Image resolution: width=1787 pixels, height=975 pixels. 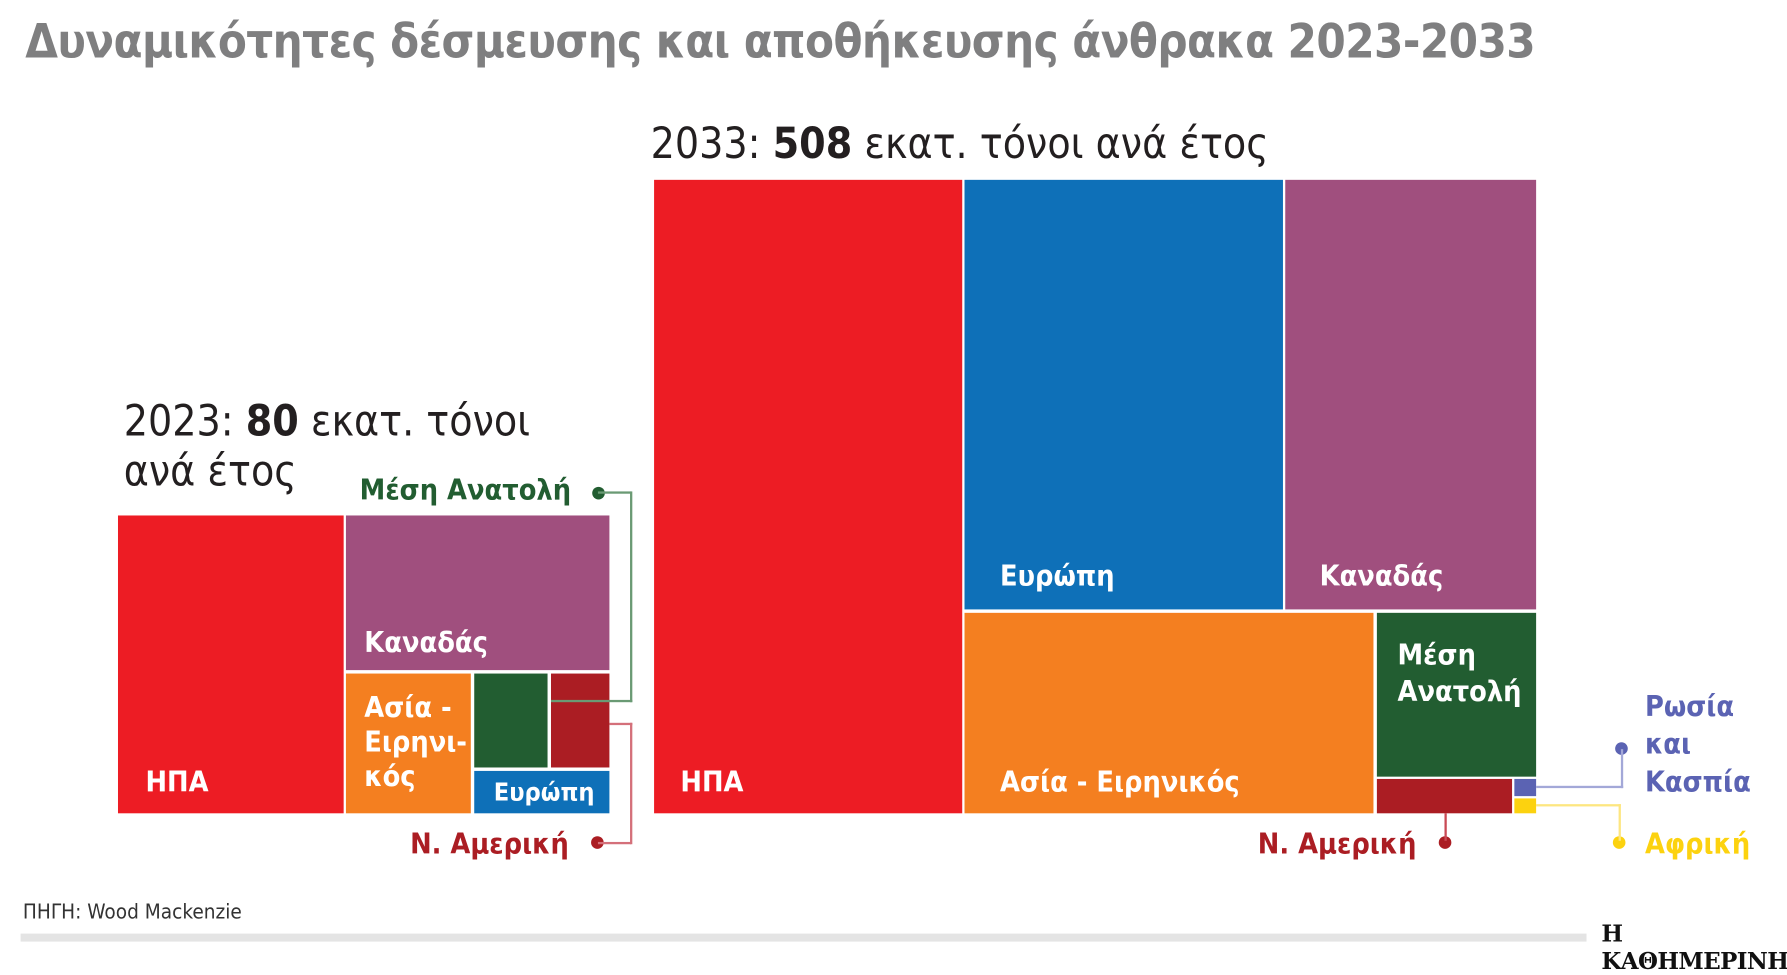 I want to click on total-2023: 2023: 80 εκατ. τόνοι ανά έτος, so click(x=327, y=446).